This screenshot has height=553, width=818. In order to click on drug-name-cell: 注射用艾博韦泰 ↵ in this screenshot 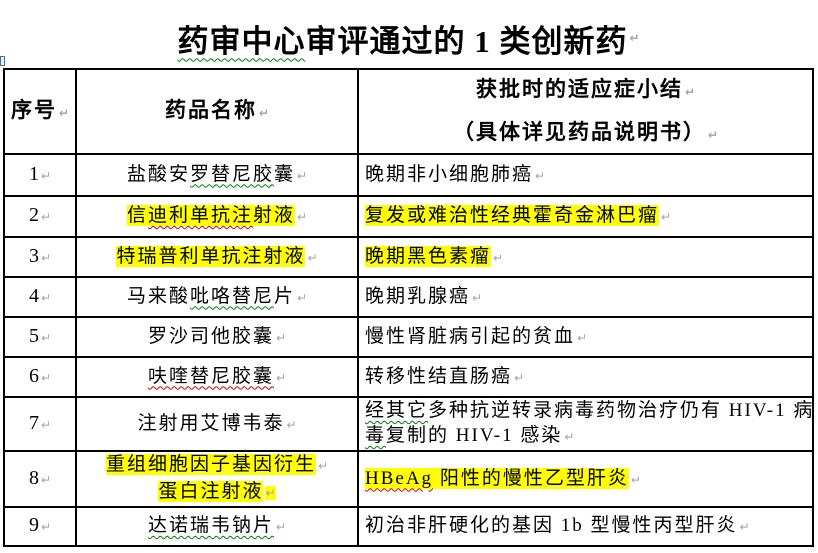, I will do `click(218, 424)`.